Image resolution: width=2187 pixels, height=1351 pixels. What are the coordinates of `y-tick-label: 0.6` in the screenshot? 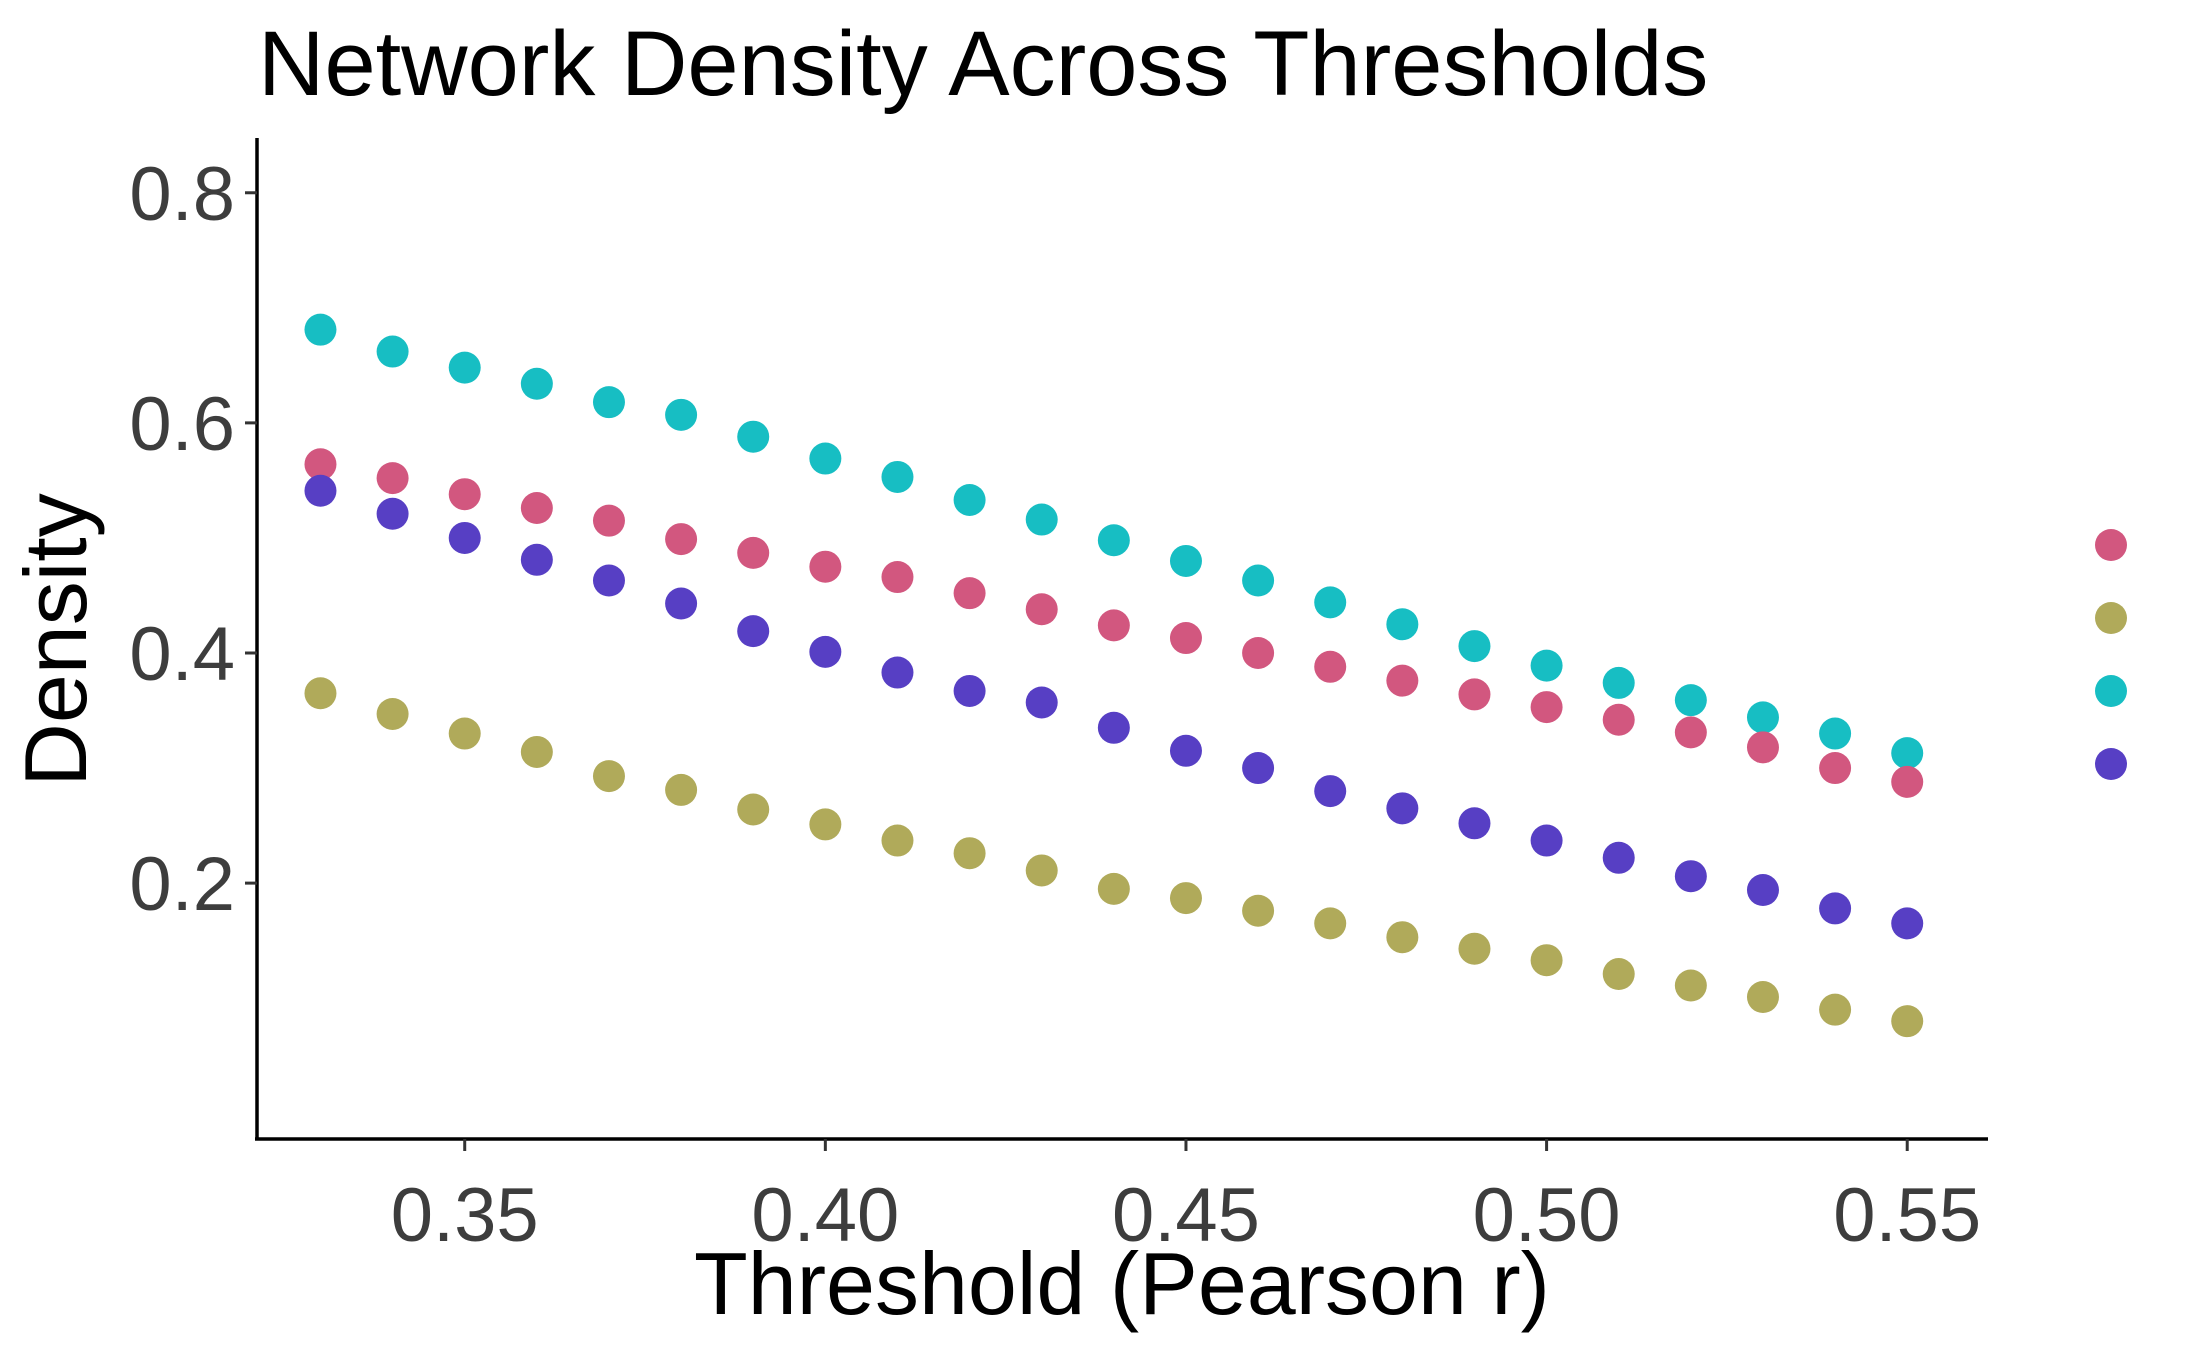 It's located at (182, 424).